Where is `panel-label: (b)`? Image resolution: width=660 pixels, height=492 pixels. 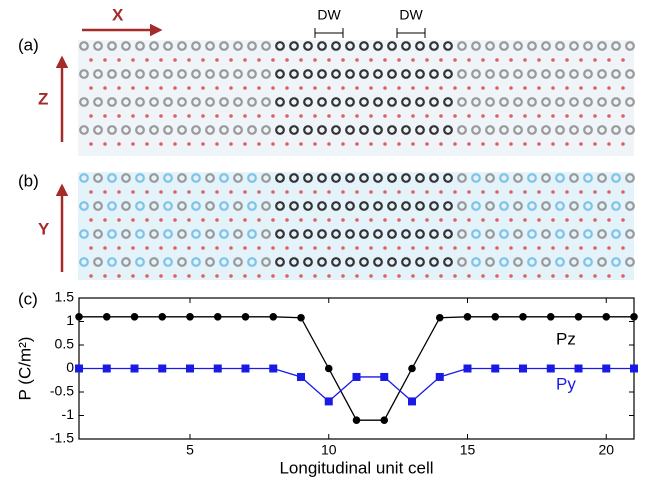 panel-label: (b) is located at coordinates (28, 180).